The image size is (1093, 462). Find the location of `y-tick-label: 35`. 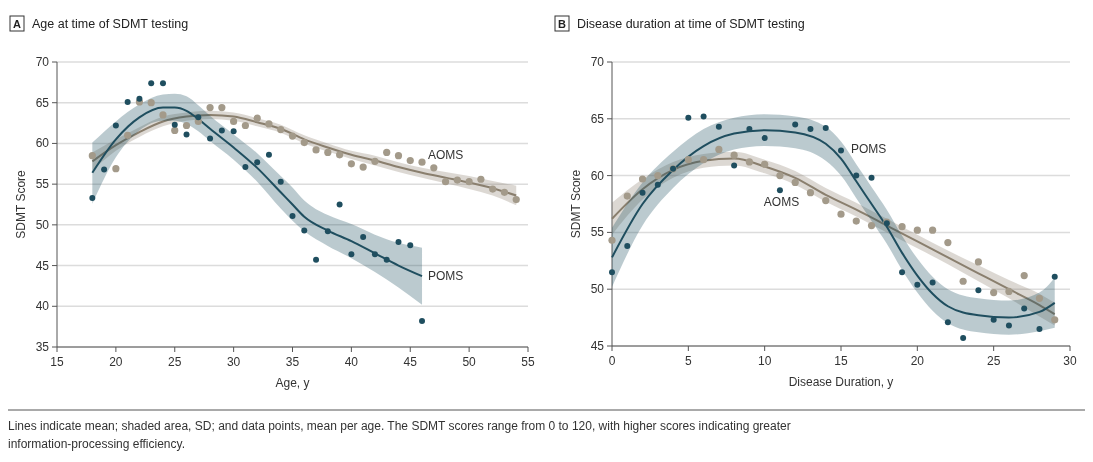

y-tick-label: 35 is located at coordinates (42, 347).